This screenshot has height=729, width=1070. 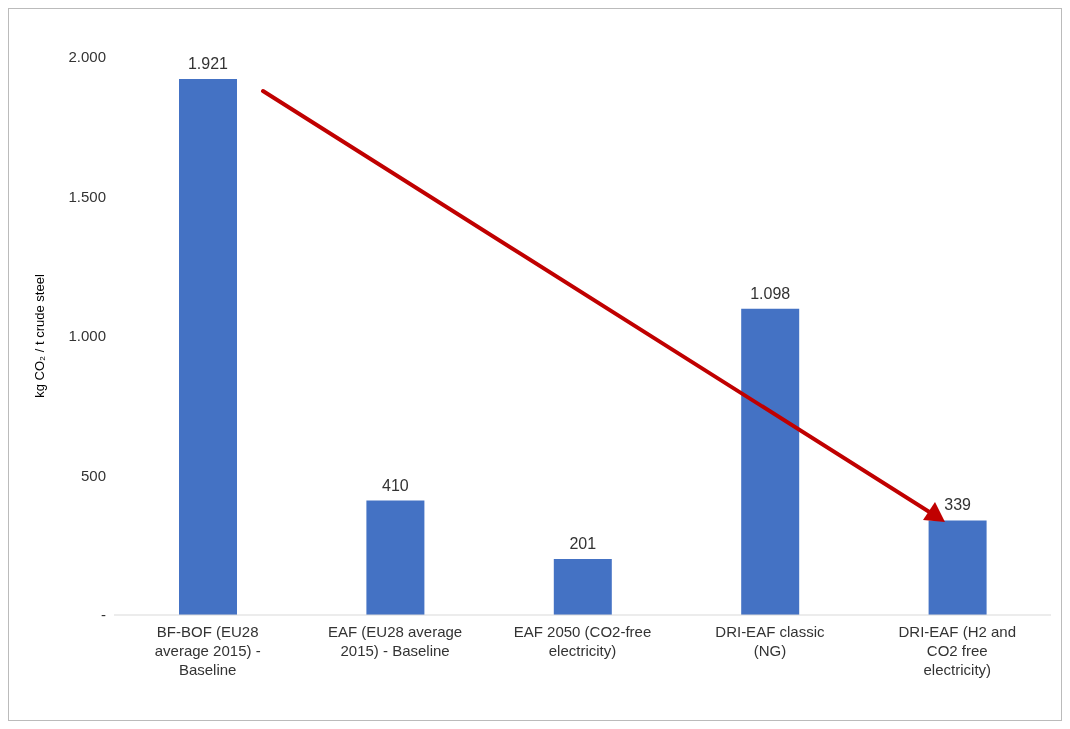 I want to click on y-tick-label: 500, so click(x=93, y=475).